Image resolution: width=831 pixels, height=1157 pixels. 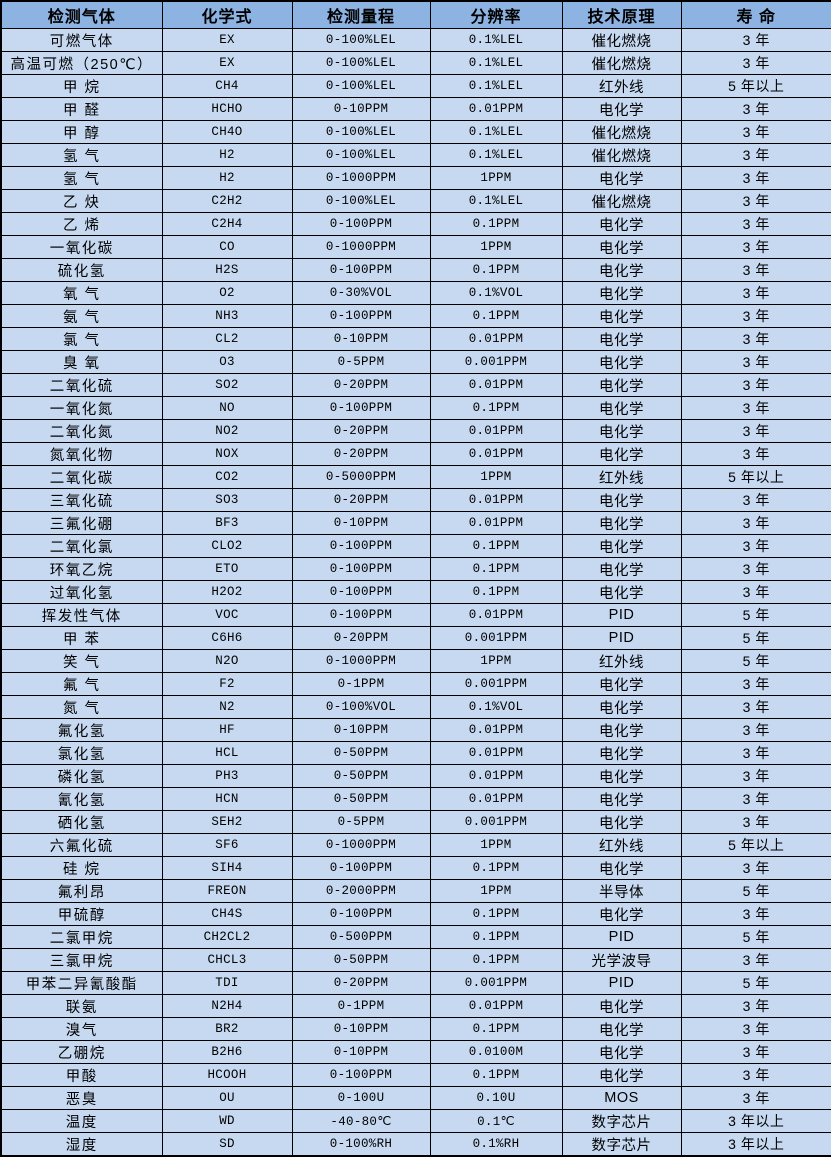 What do you see at coordinates (81, 201) in the screenshot?
I see `cell-name: 乙 炔` at bounding box center [81, 201].